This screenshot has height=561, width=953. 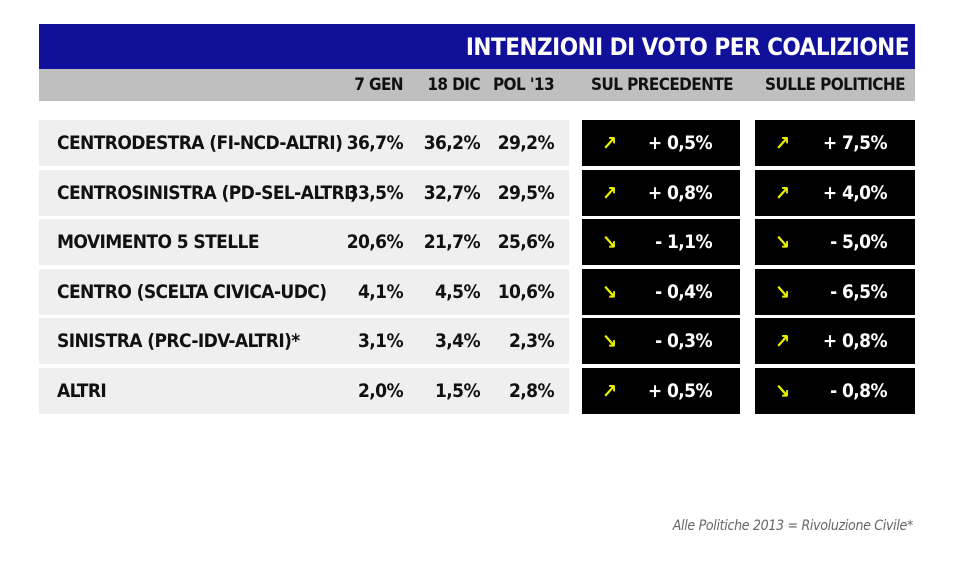 I want to click on value-dec: 36,2%, so click(x=452, y=143).